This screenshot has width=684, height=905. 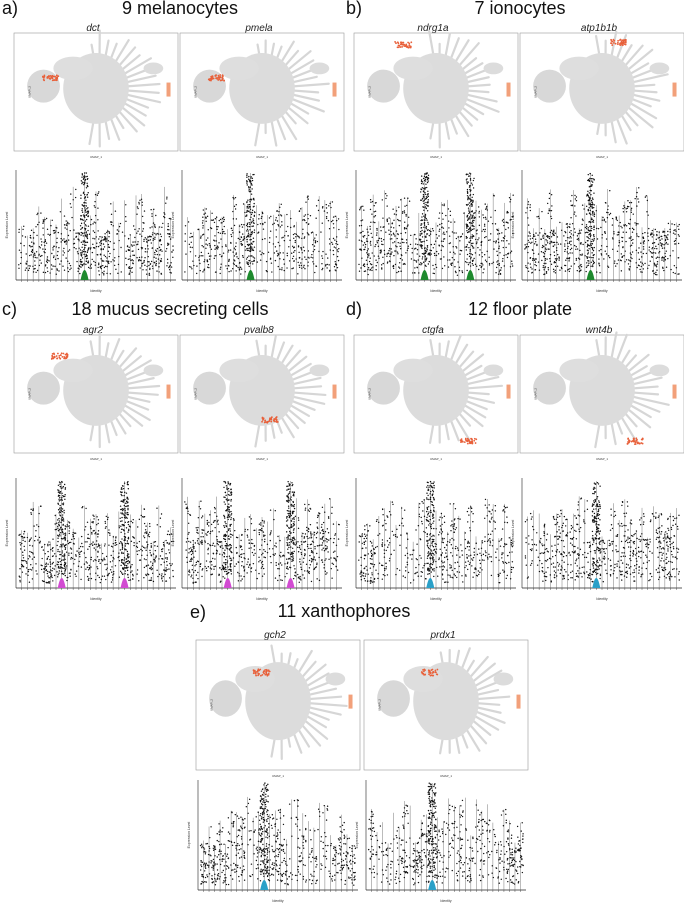 What do you see at coordinates (168, 89) in the screenshot?
I see `umap-legend-gradient` at bounding box center [168, 89].